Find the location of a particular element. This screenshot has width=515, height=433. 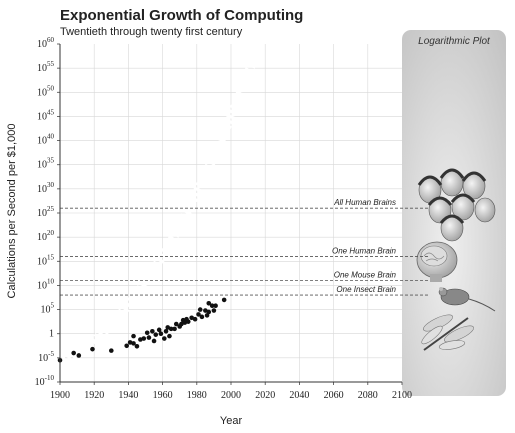

y-tick-label: 1010 is located at coordinates (46, 284).